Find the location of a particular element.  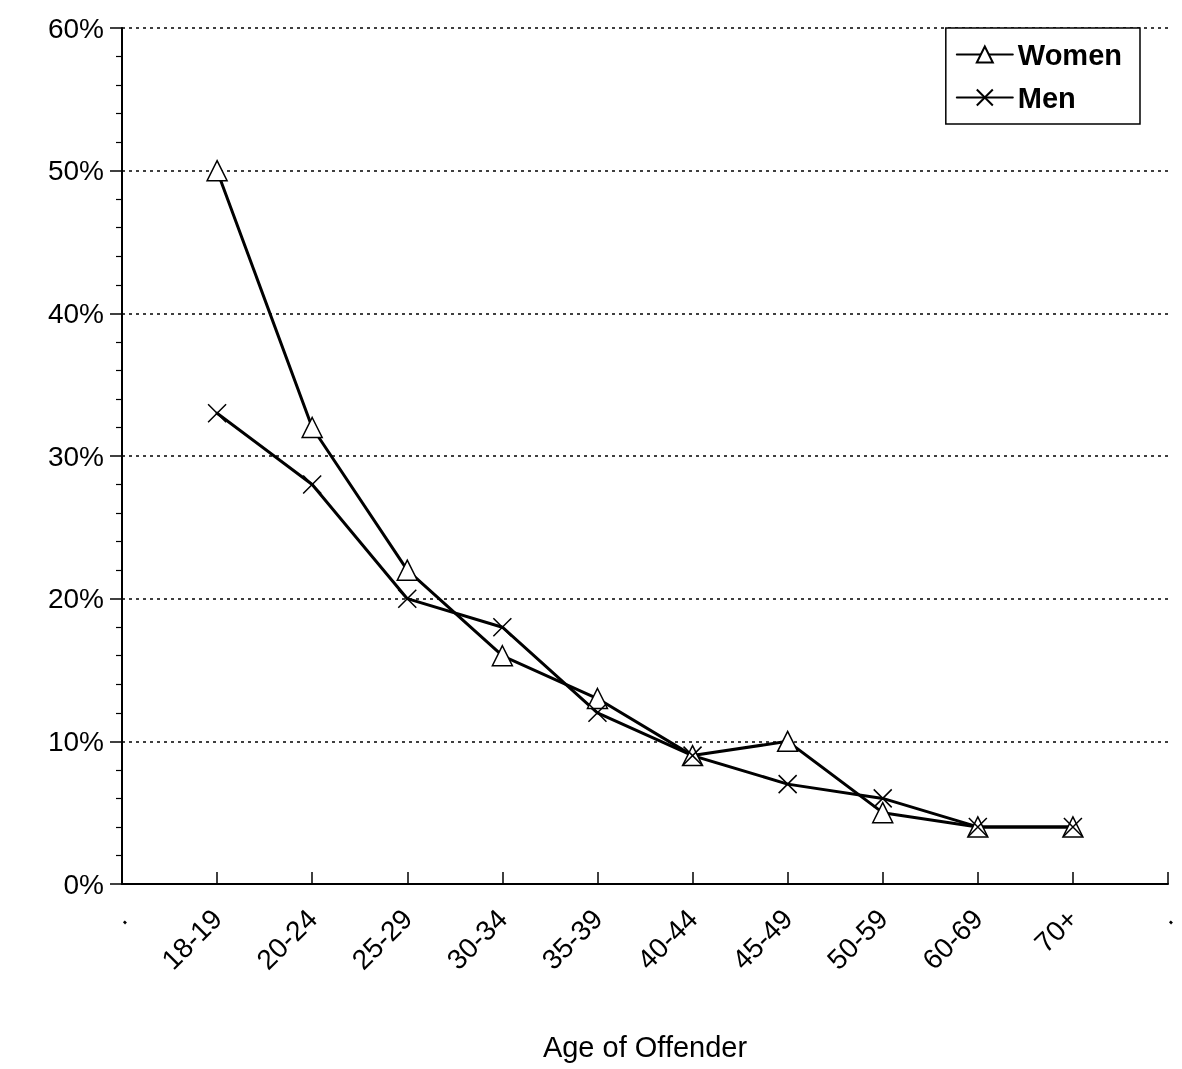

x-tick-label: 70+ is located at coordinates (1056, 931).